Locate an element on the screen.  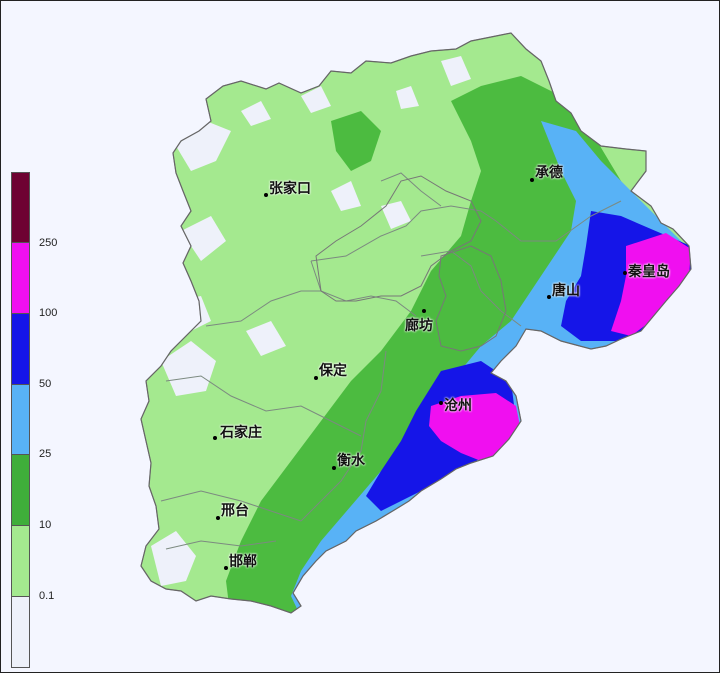
city-label-cangzhou: 沧州 is located at coordinates (458, 406).